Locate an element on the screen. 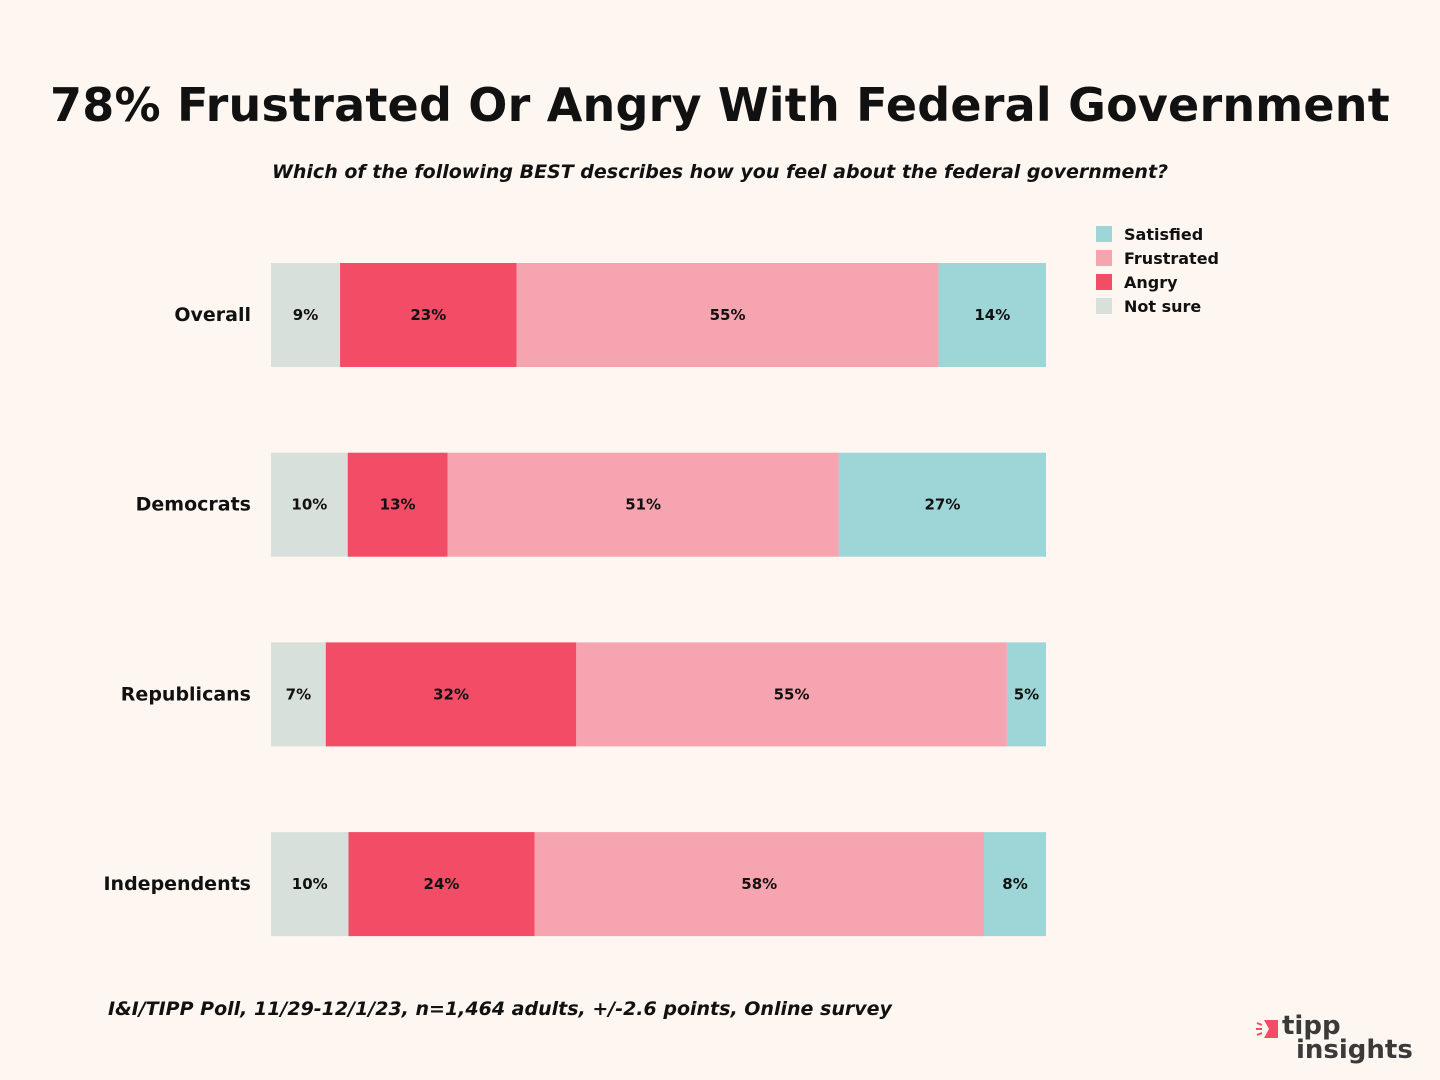 This screenshot has height=1080, width=1440. bar-segment-overall-frustrated is located at coordinates (727, 315).